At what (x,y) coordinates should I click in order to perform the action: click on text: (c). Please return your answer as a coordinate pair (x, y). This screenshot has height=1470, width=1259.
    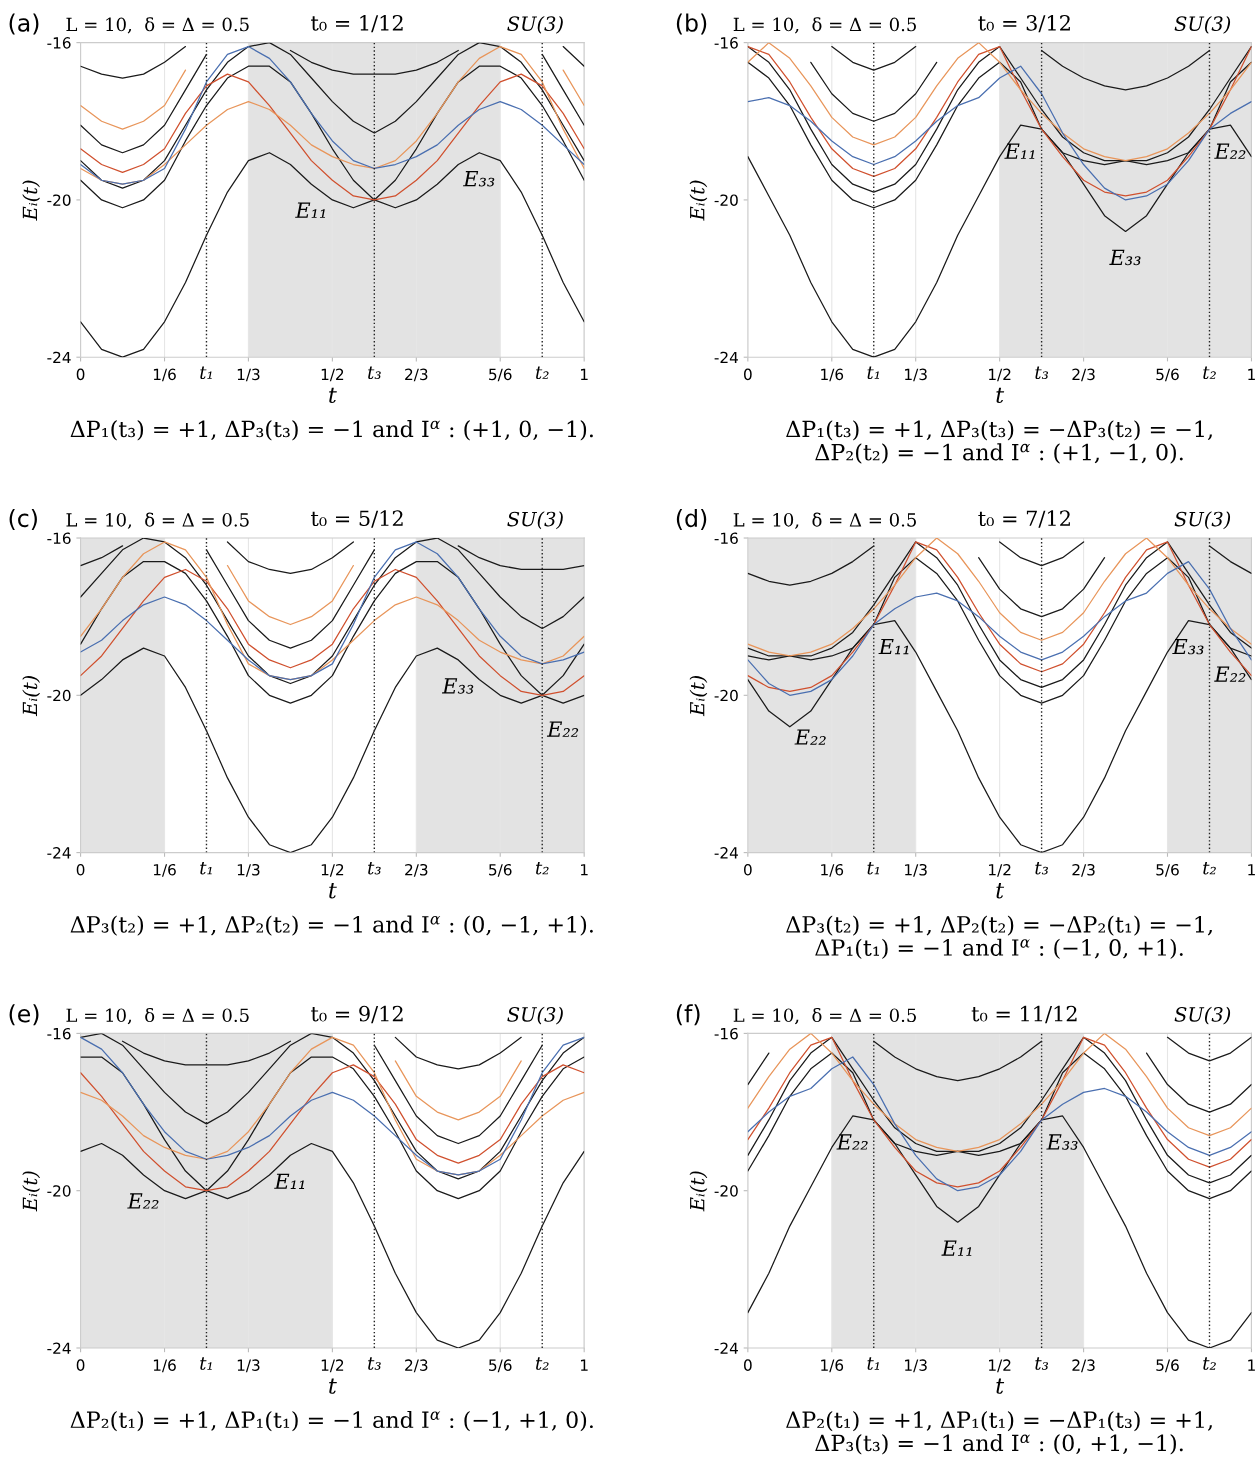
    Looking at the image, I should click on (23, 519).